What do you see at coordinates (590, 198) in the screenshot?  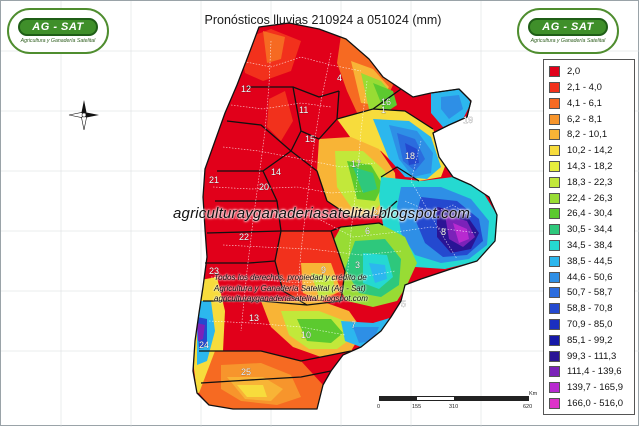 I see `legend-label: 22,4 - 26,3` at bounding box center [590, 198].